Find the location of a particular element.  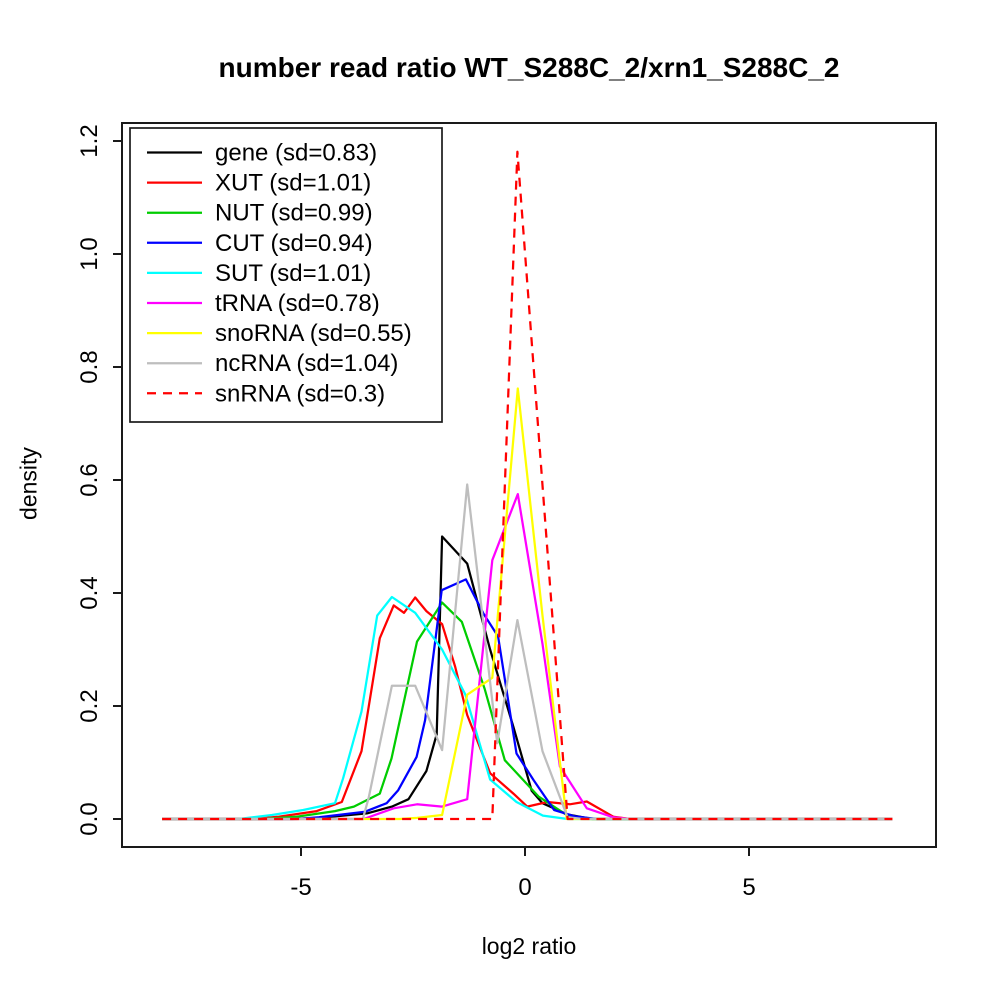

legend-label-ncRNA: ncRNA (sd=1.04) is located at coordinates (306, 363).